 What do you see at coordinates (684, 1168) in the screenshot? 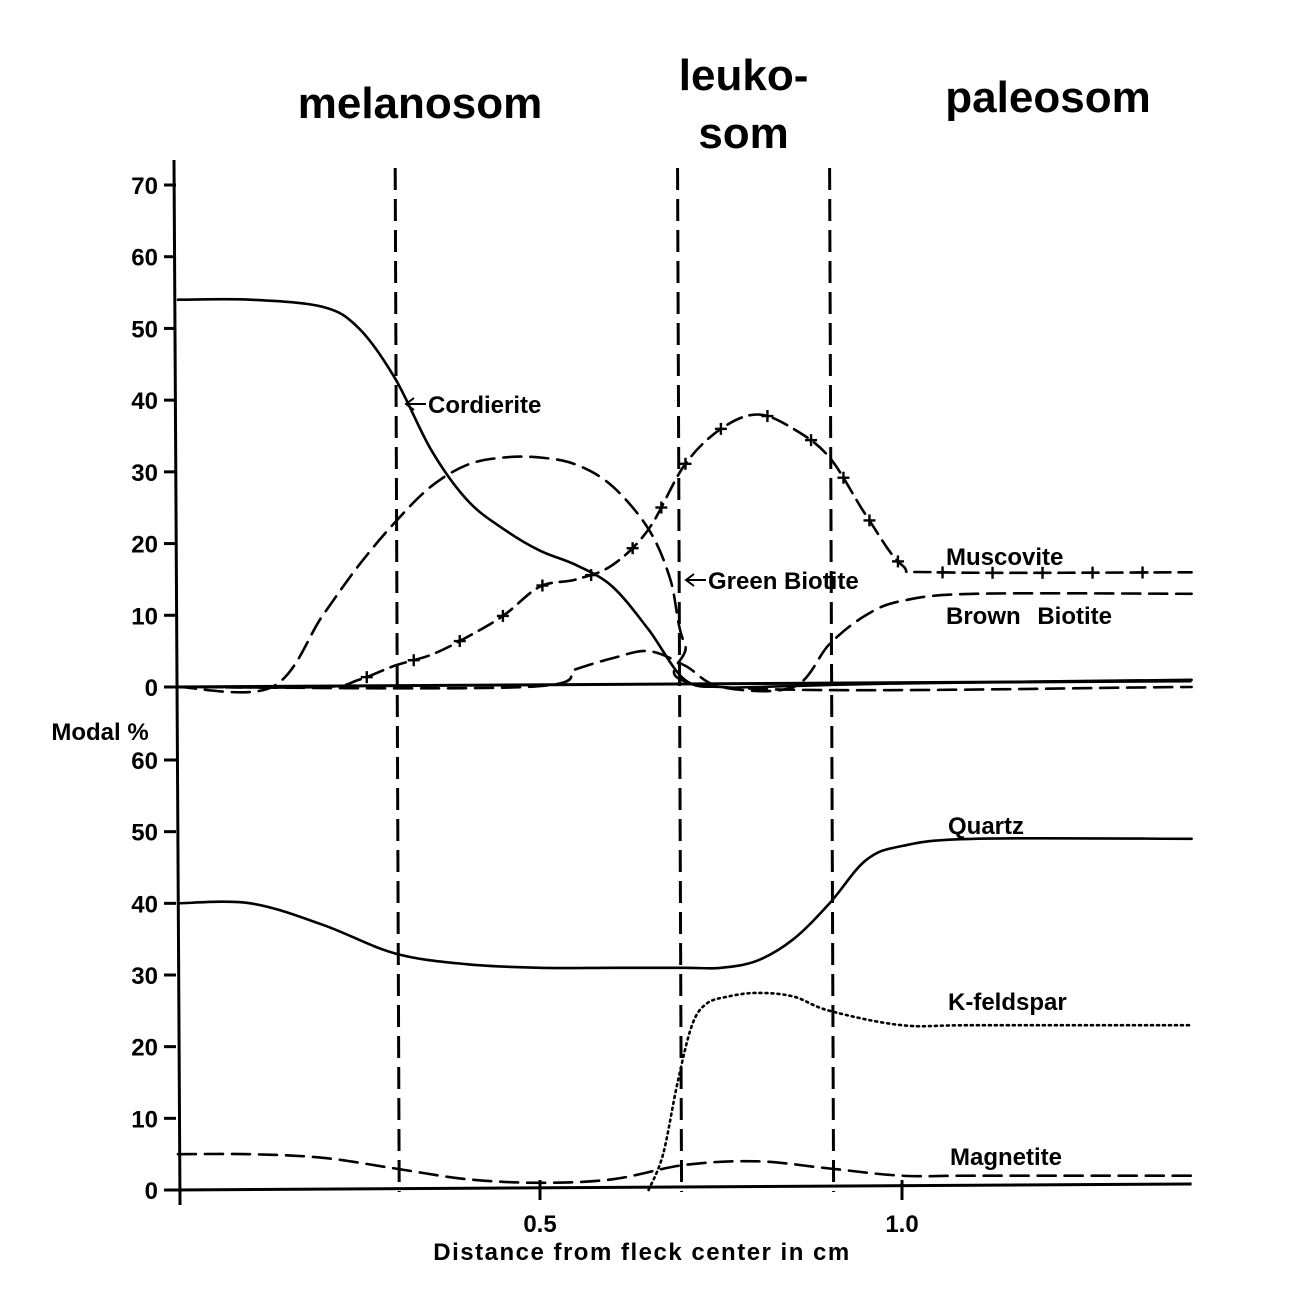
I see `series-line-magnetite` at bounding box center [684, 1168].